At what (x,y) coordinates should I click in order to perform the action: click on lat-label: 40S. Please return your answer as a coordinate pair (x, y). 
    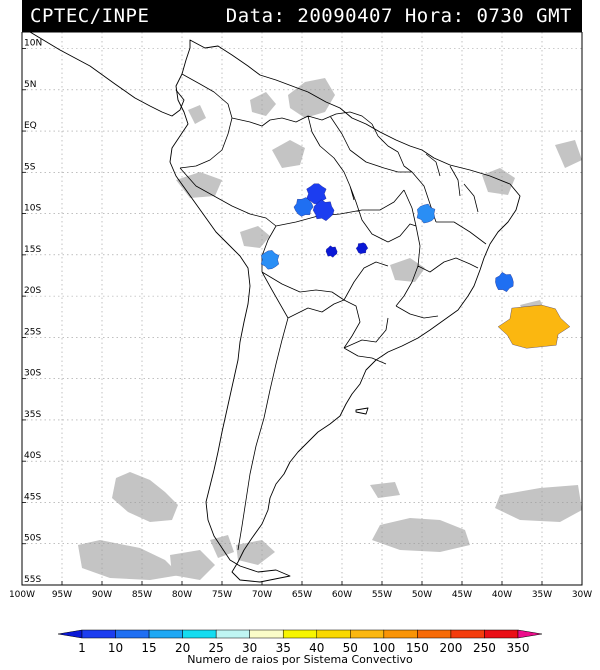
    Looking at the image, I should click on (32, 456).